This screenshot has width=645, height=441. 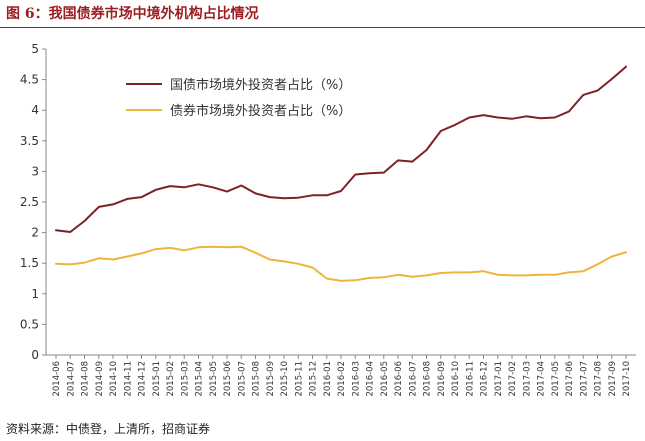 I want to click on x-tick-label: 2014-08, so click(x=86, y=379).